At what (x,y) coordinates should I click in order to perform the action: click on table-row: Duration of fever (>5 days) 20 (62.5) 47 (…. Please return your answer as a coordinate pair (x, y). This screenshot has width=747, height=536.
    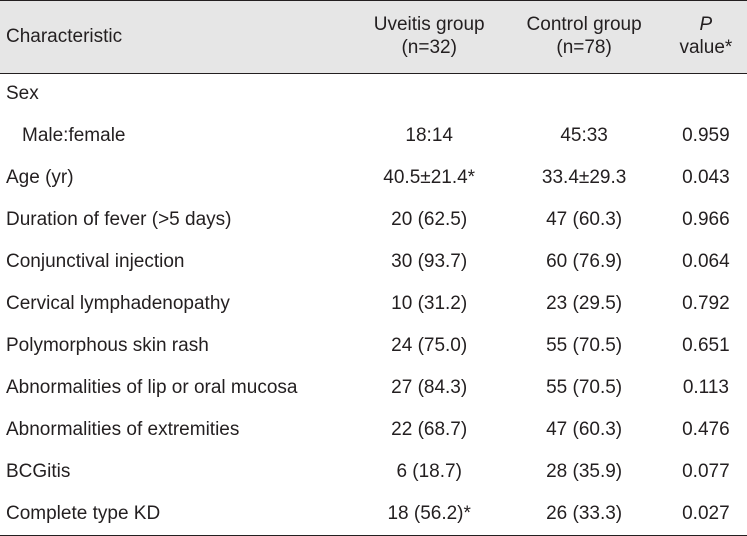
    Looking at the image, I should click on (373, 221).